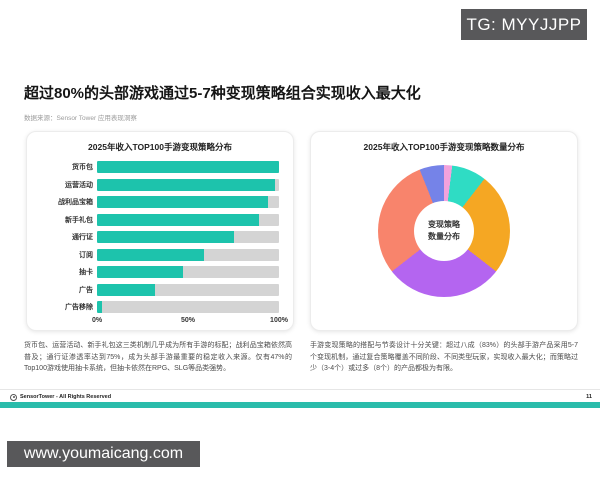 The width and height of the screenshot is (600, 480). I want to click on bar-label: 通行证, so click(82, 237).